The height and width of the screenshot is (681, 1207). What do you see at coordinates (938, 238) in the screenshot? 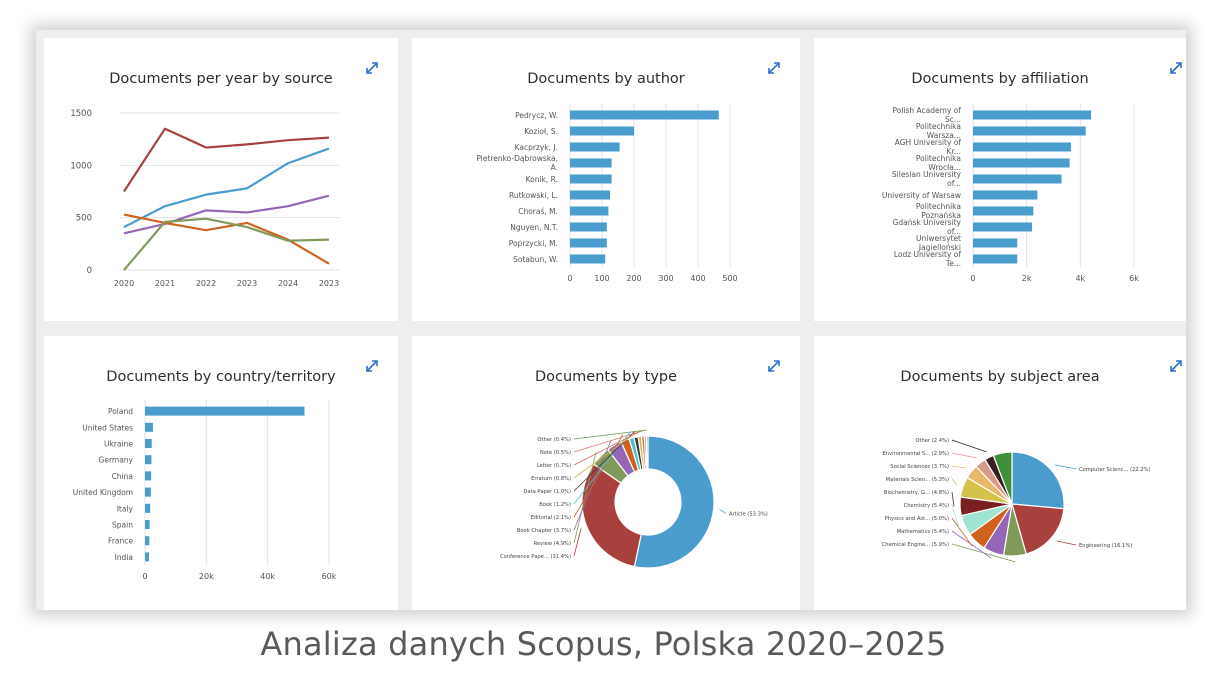
I see `category-label: Uniwersytet` at bounding box center [938, 238].